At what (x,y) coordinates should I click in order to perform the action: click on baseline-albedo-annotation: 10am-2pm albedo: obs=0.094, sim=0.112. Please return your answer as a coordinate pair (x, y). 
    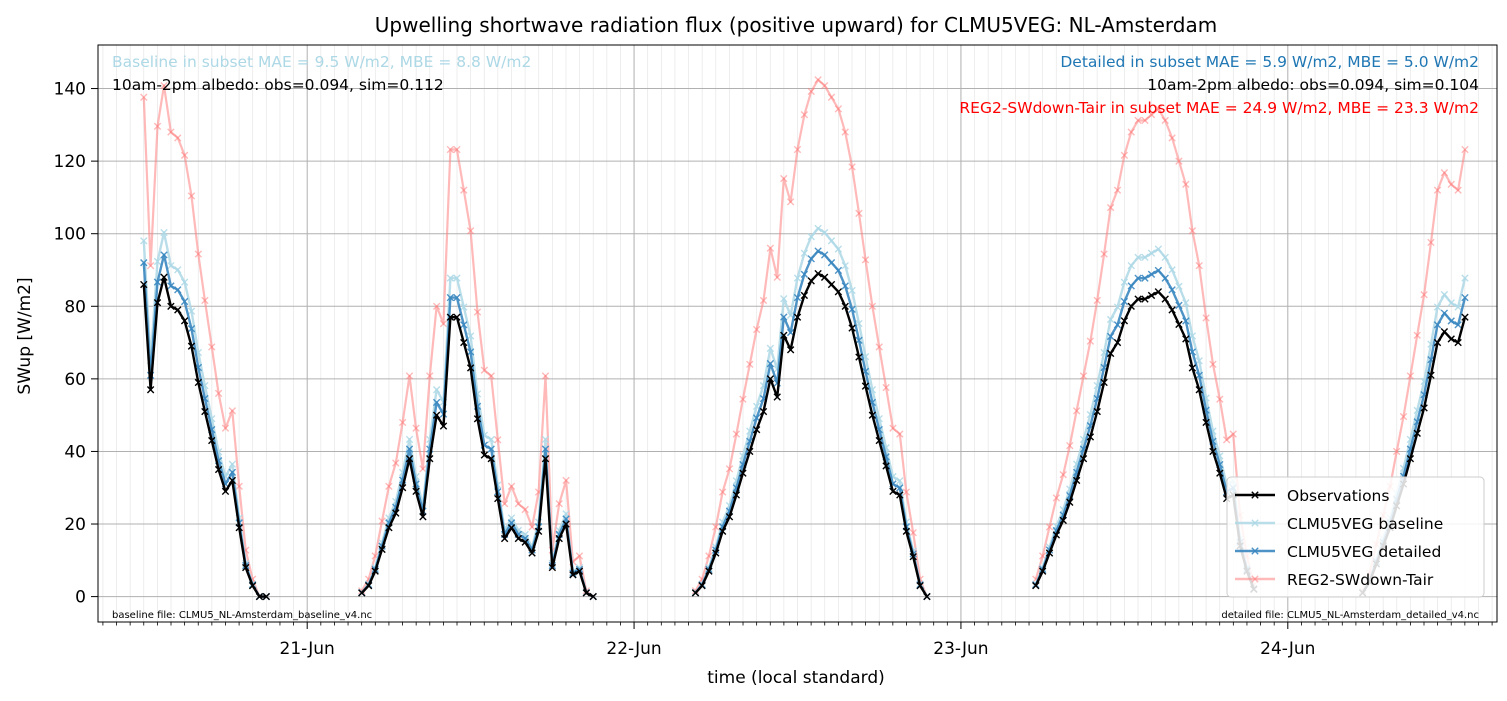
    Looking at the image, I should click on (278, 85).